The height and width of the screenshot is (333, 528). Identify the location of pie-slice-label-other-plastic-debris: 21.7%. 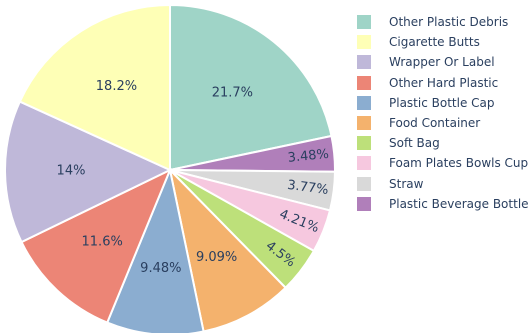
(232, 93).